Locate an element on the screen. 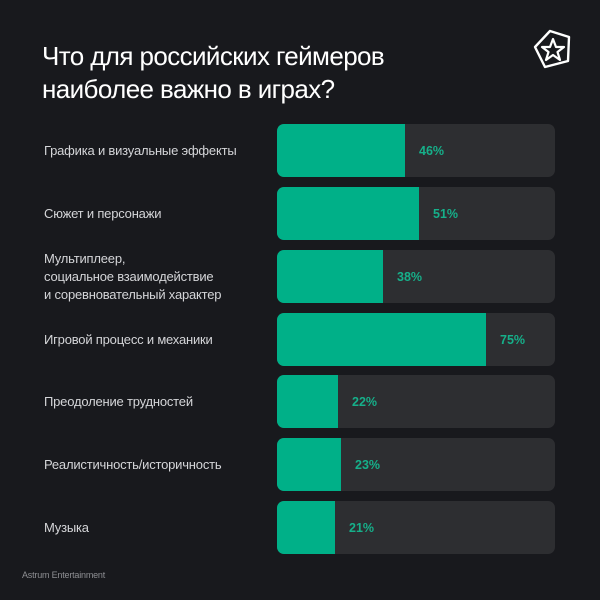  bar-row: Музыка 21% is located at coordinates (300, 527).